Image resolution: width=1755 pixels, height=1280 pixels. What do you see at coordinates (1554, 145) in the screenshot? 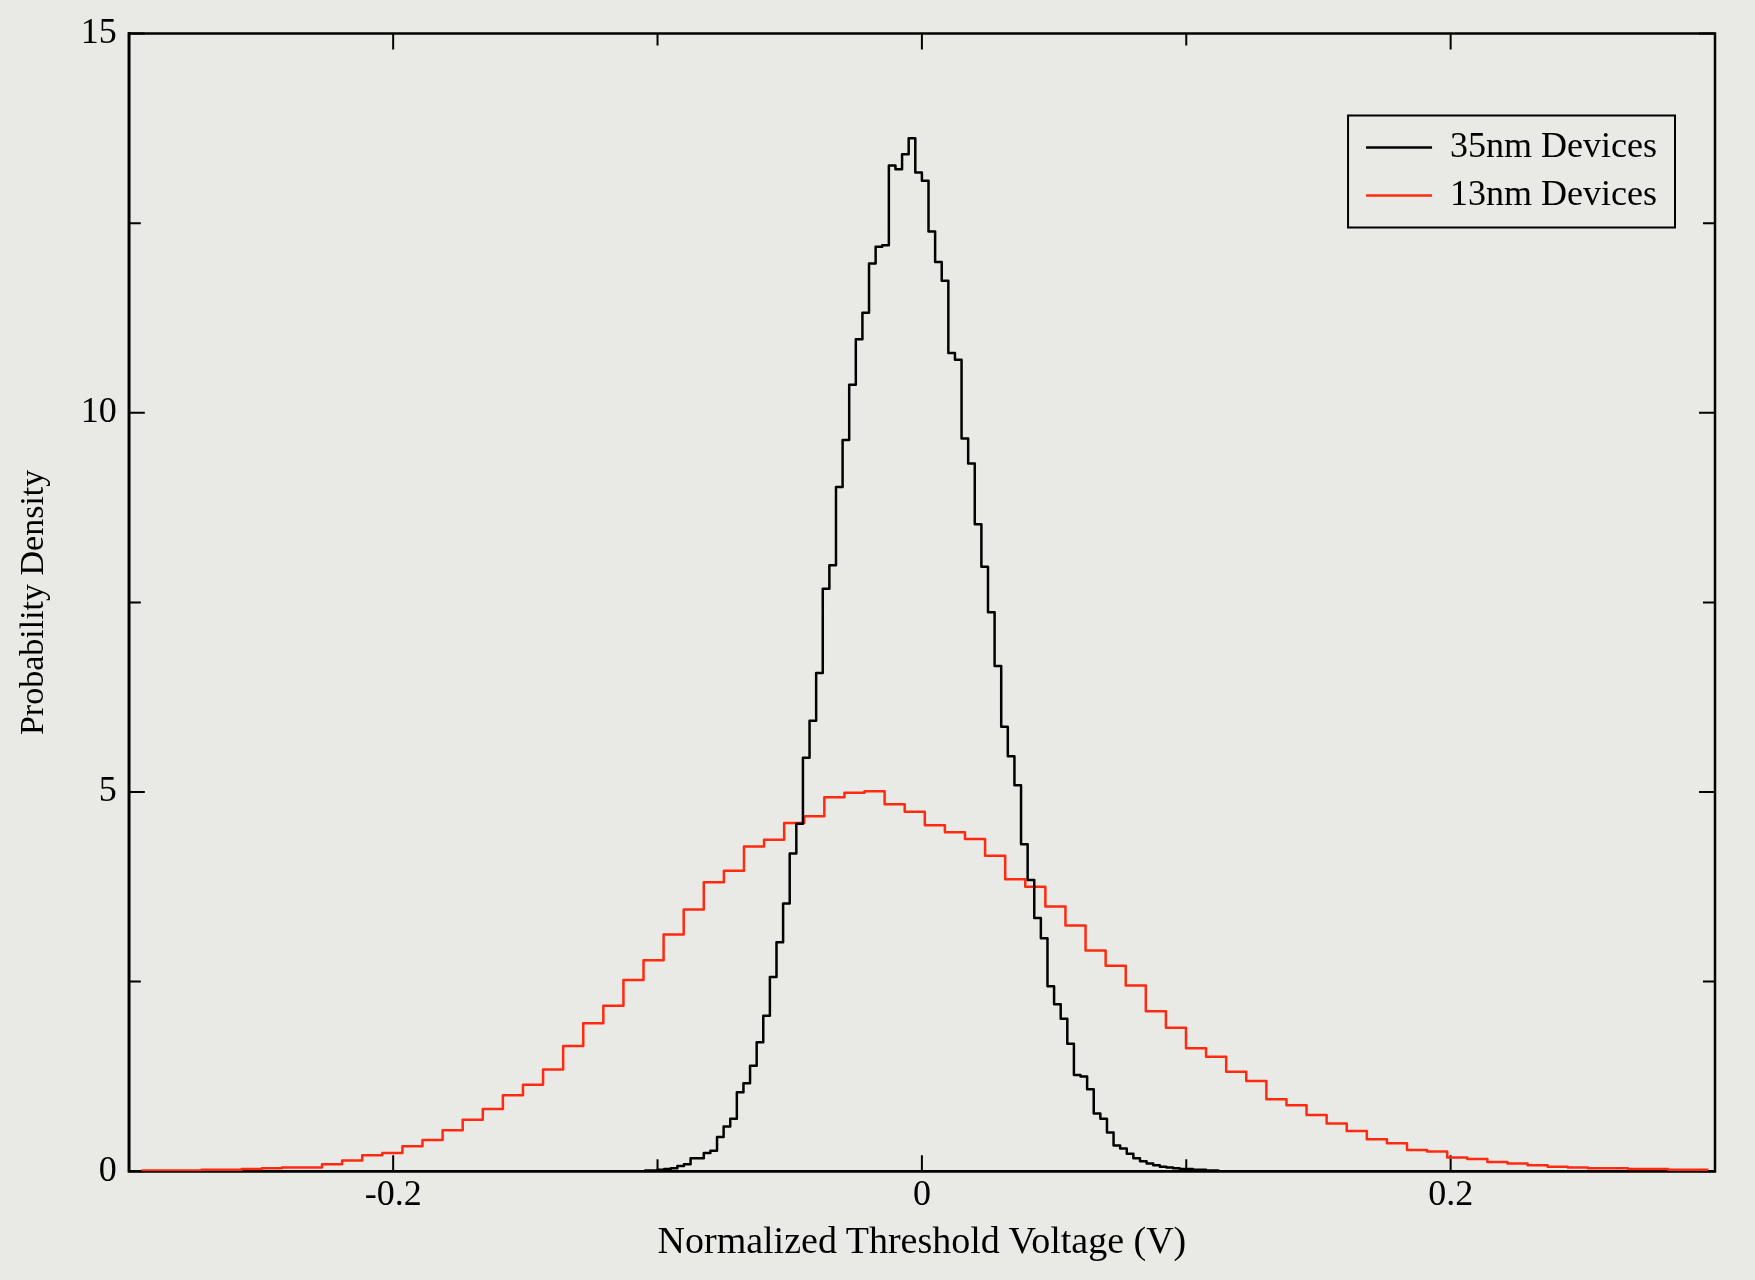
I see `legend-label: 35nm Devices` at bounding box center [1554, 145].